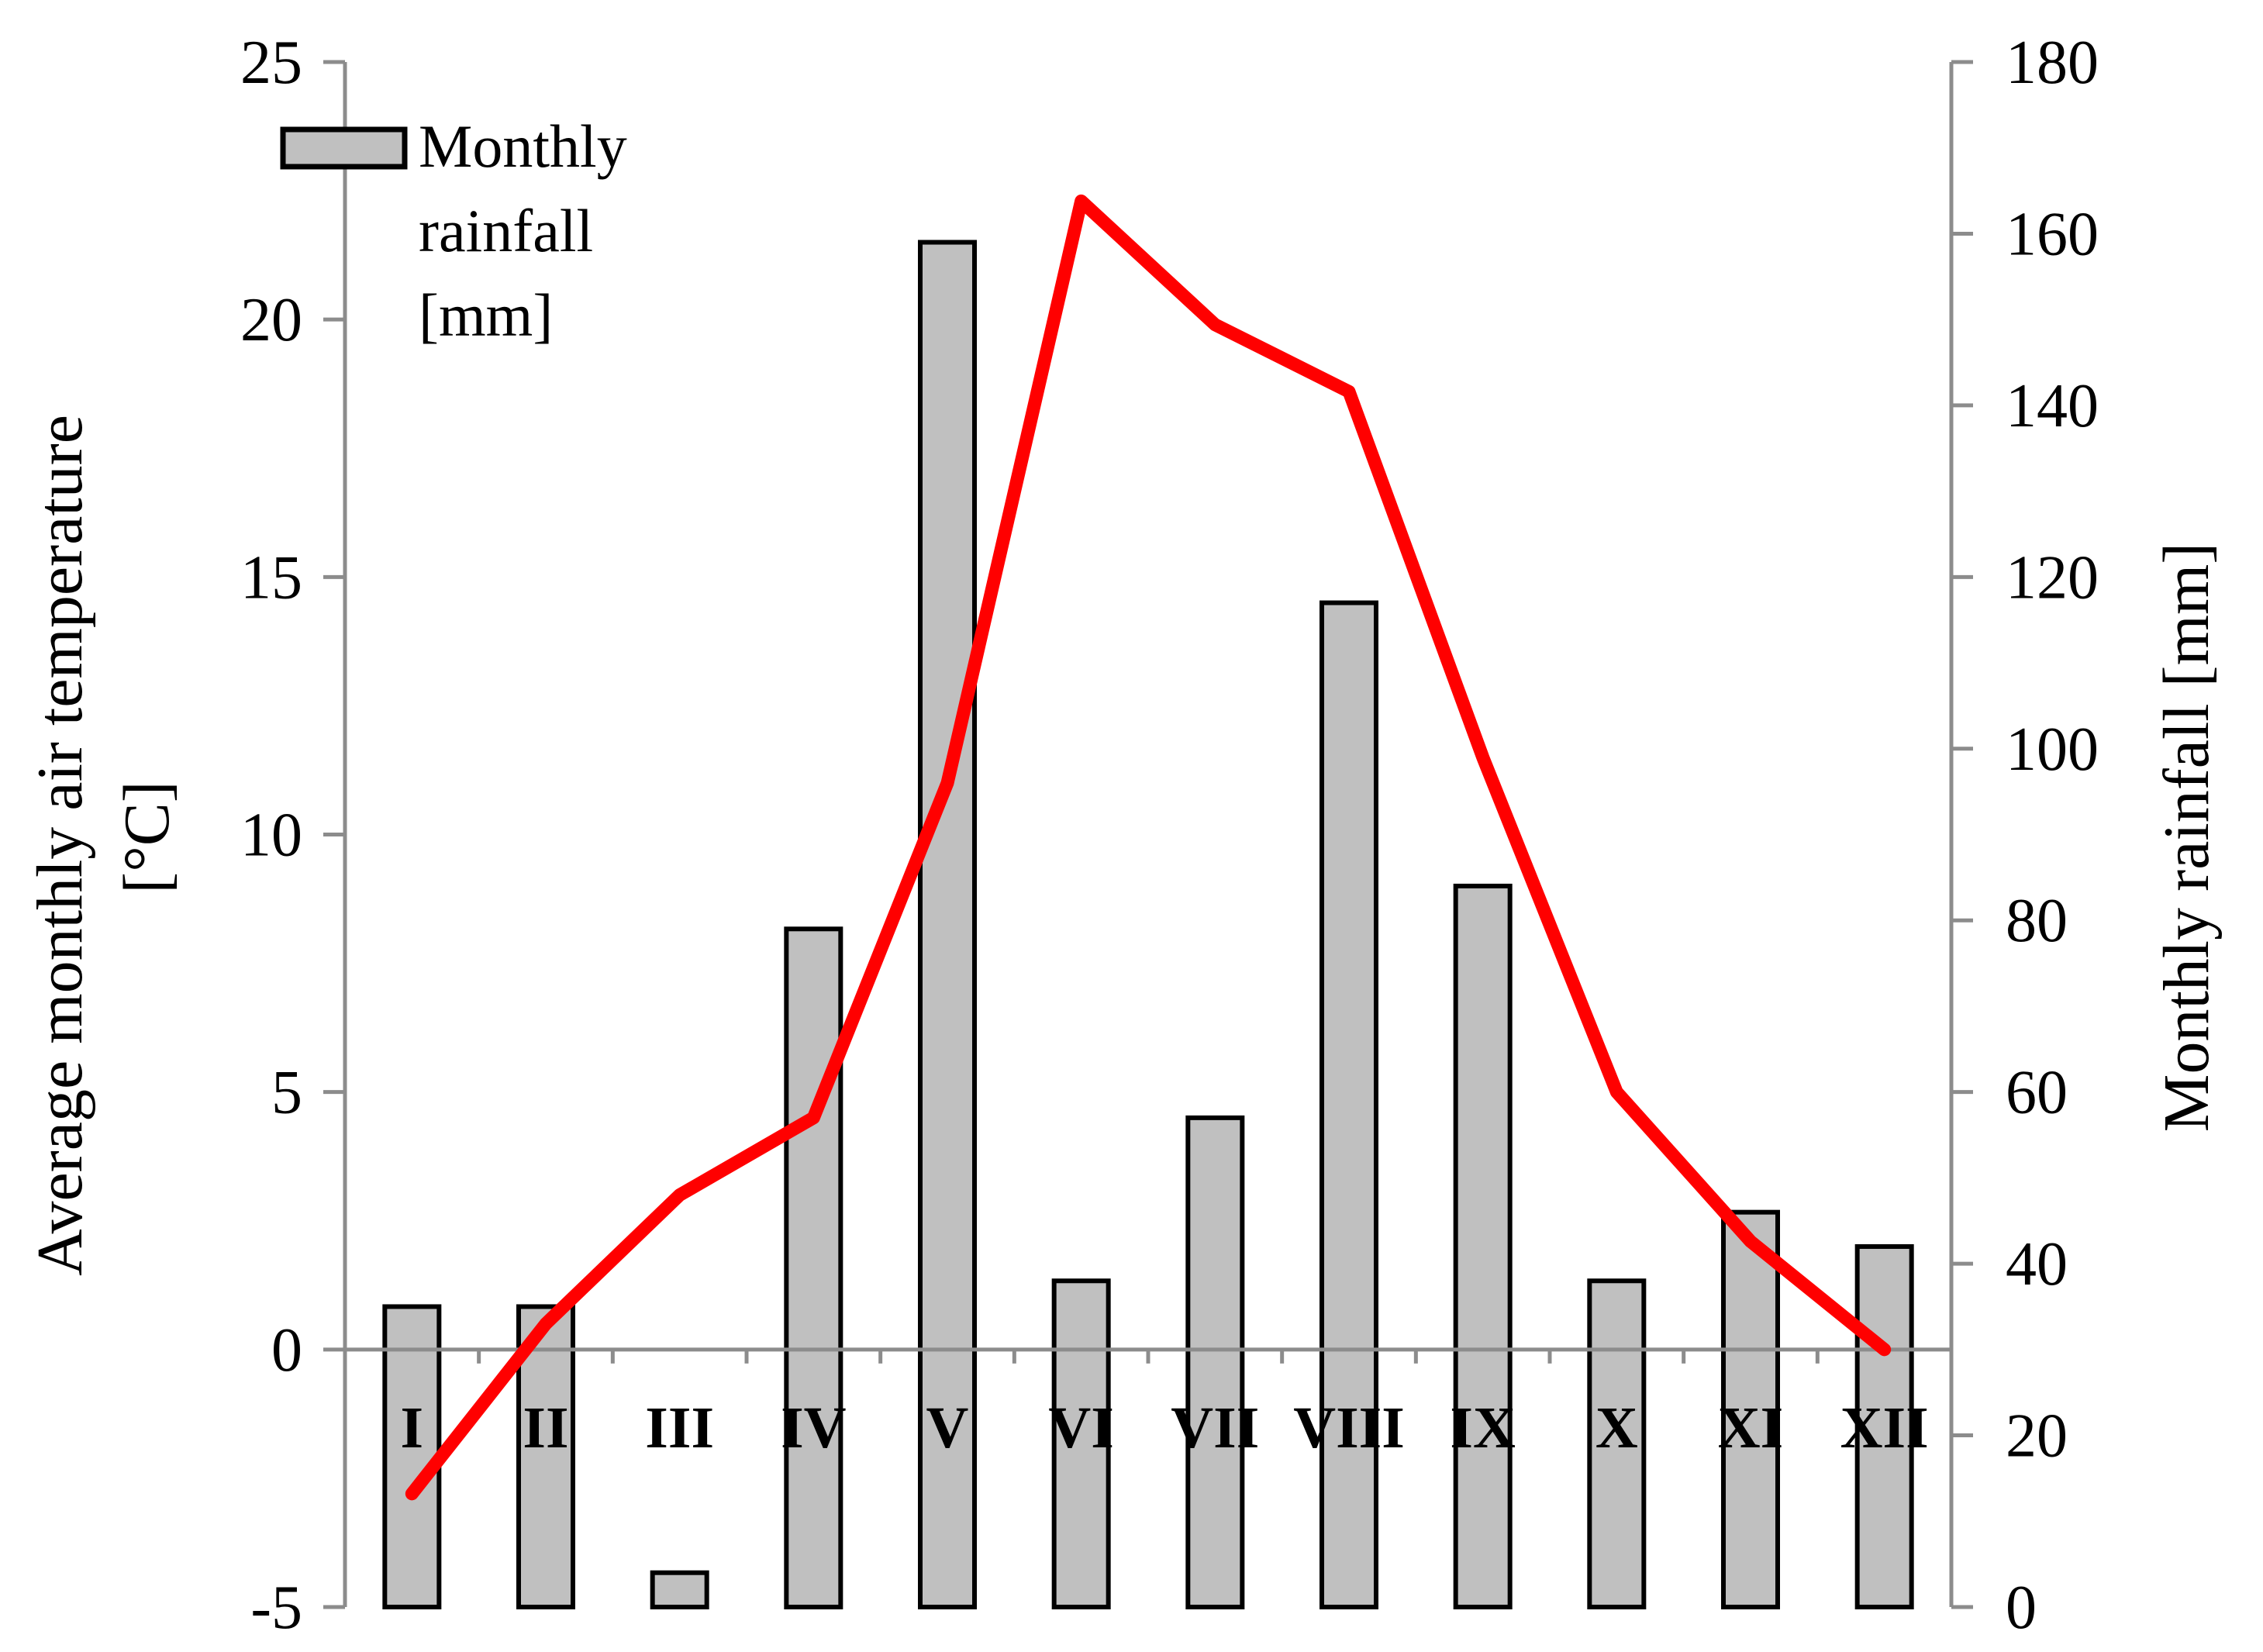 Image resolution: width=2263 pixels, height=1652 pixels. I want to click on rainfall-bar-IV, so click(813, 1267).